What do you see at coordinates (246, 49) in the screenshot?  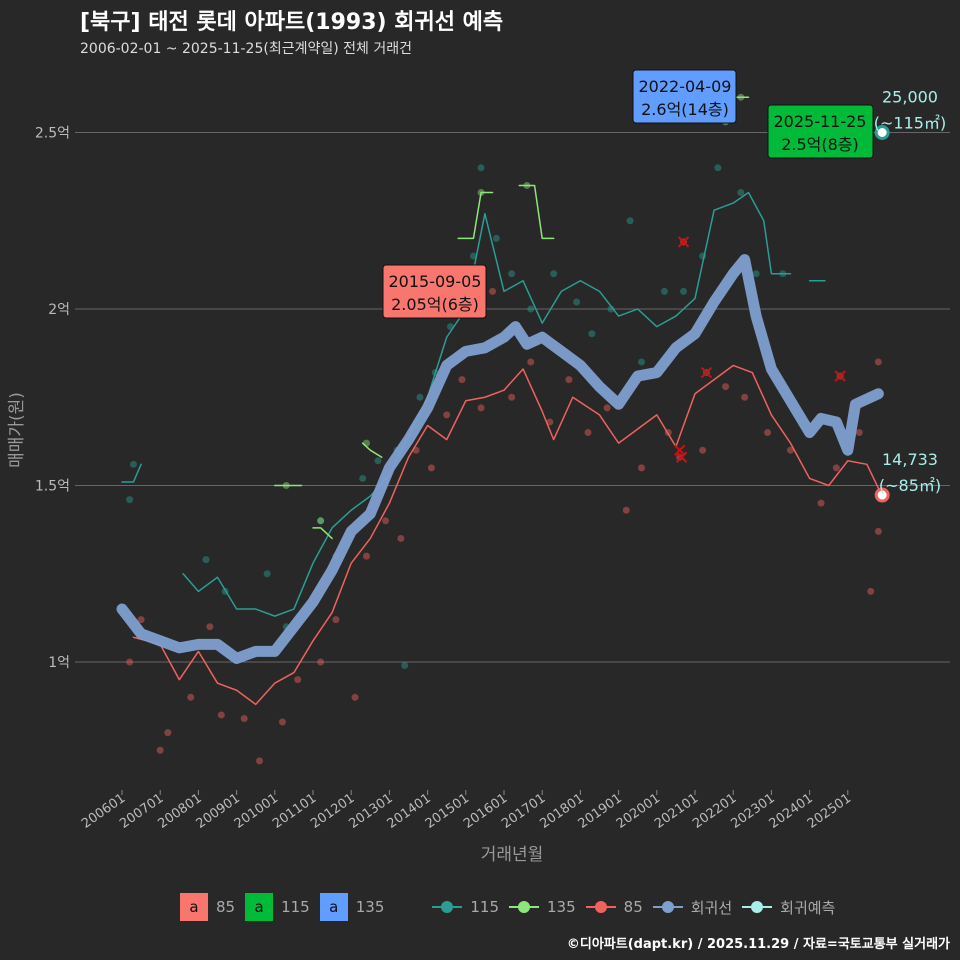 I see `chart-subtitle: 2006-02-01 ~ 2025-11-25(최근계약일) 전체 거래건` at bounding box center [246, 49].